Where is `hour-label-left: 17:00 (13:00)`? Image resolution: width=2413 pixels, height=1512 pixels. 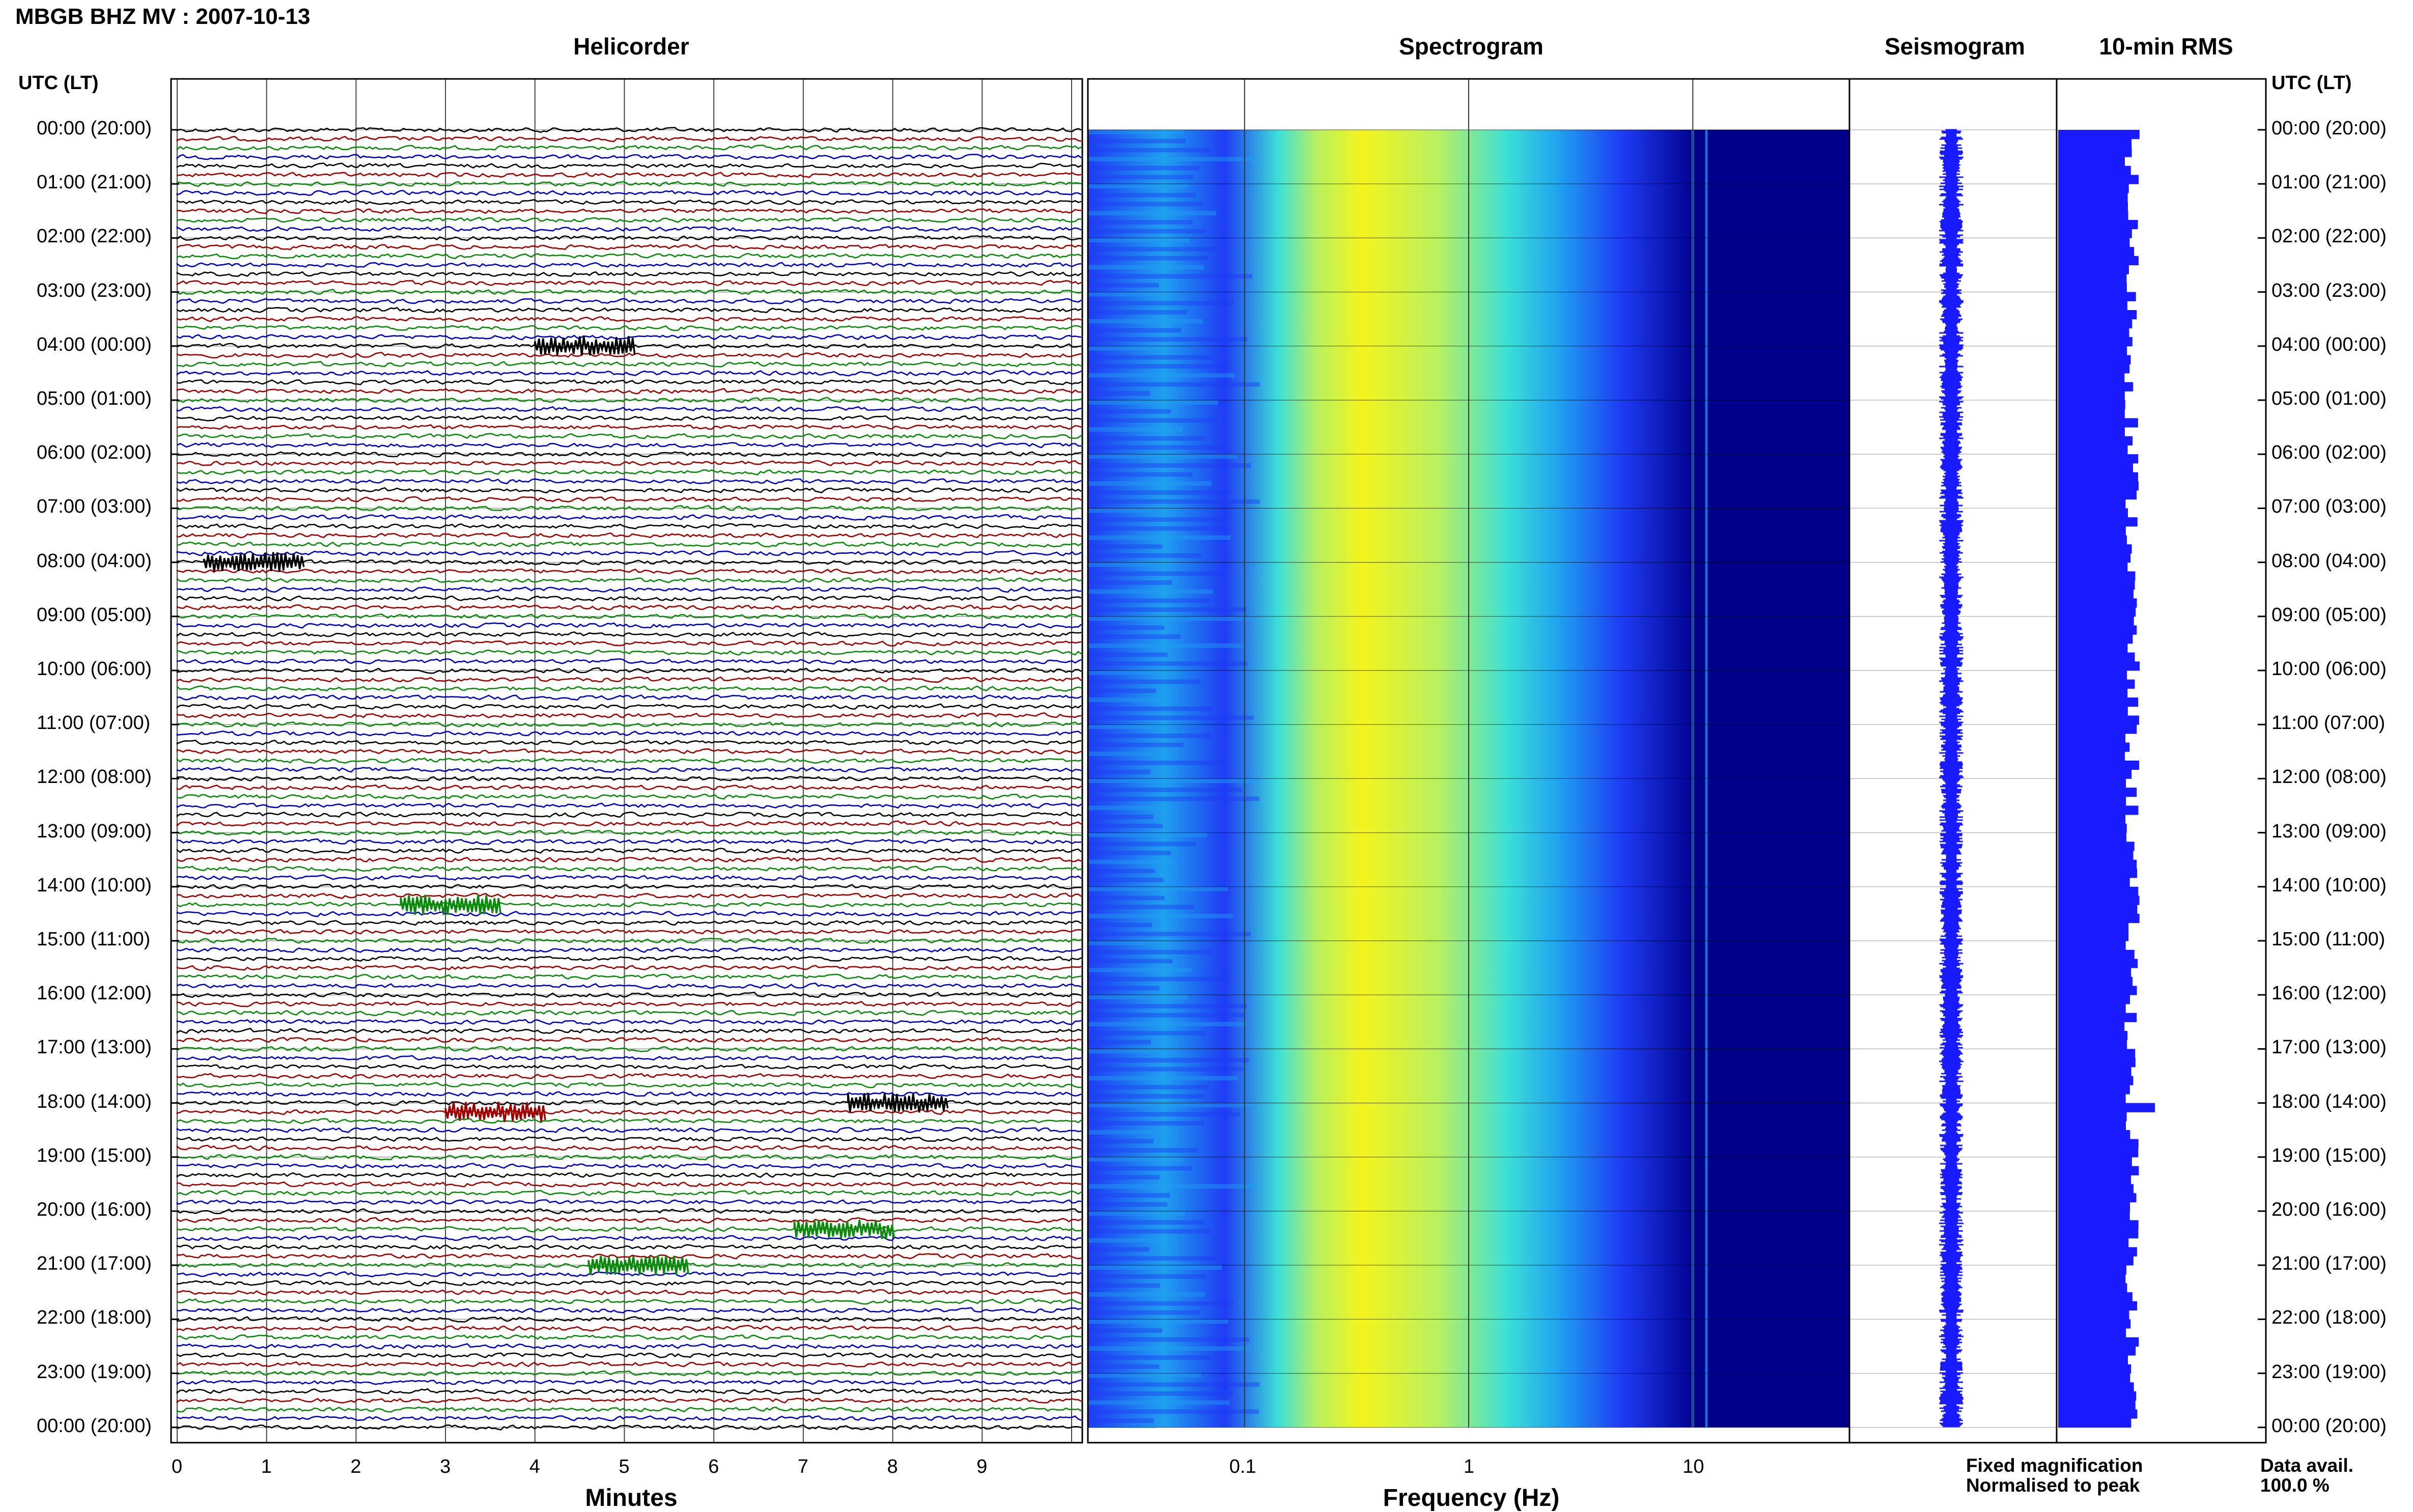
hour-label-left: 17:00 (13:00) is located at coordinates (94, 1047).